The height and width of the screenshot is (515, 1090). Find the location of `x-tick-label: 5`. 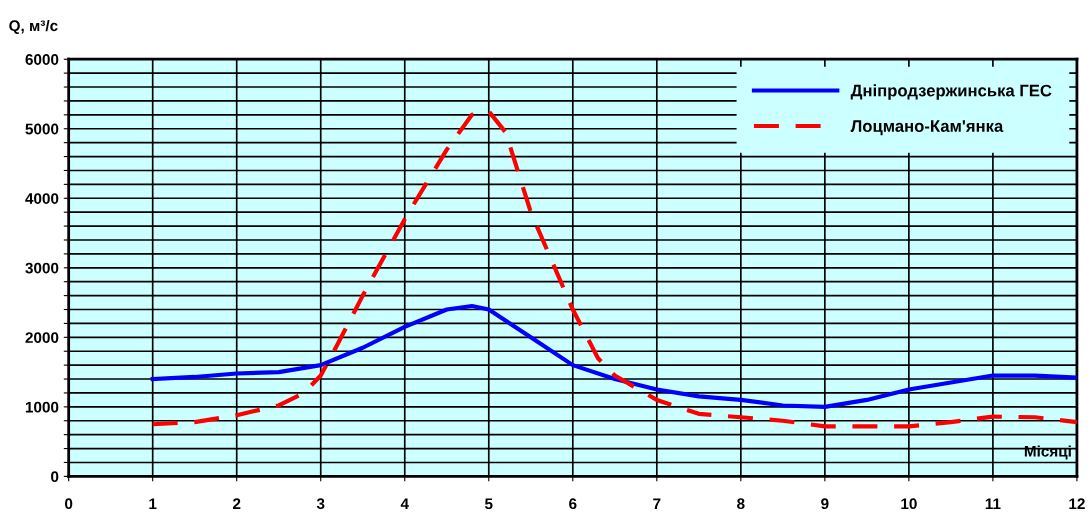

x-tick-label: 5 is located at coordinates (489, 504).